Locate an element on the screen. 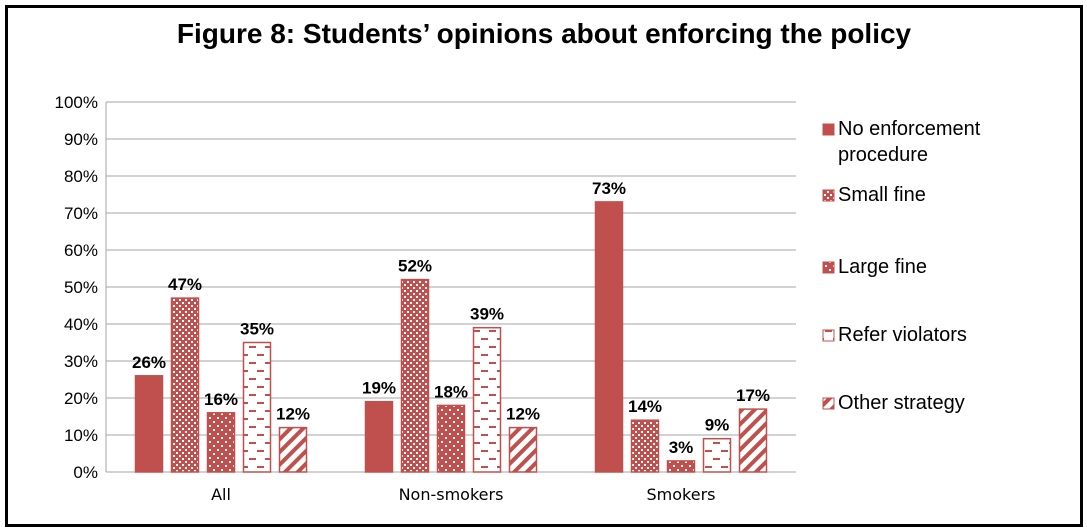 The width and height of the screenshot is (1087, 531). data-label: 73% is located at coordinates (609, 188).